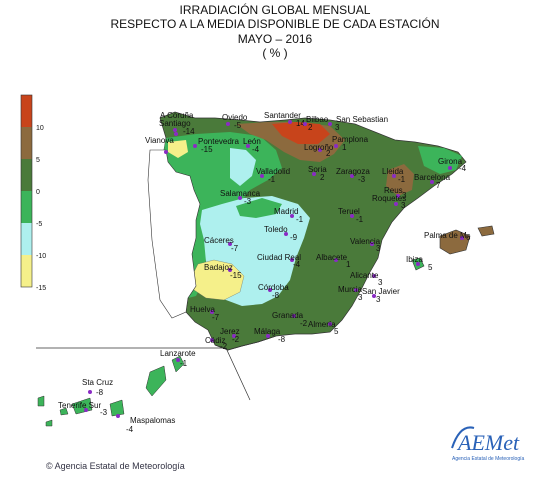 Image resolution: width=550 pixels, height=478 pixels. I want to click on station-cordoba: Córdoba-8, so click(273, 291).